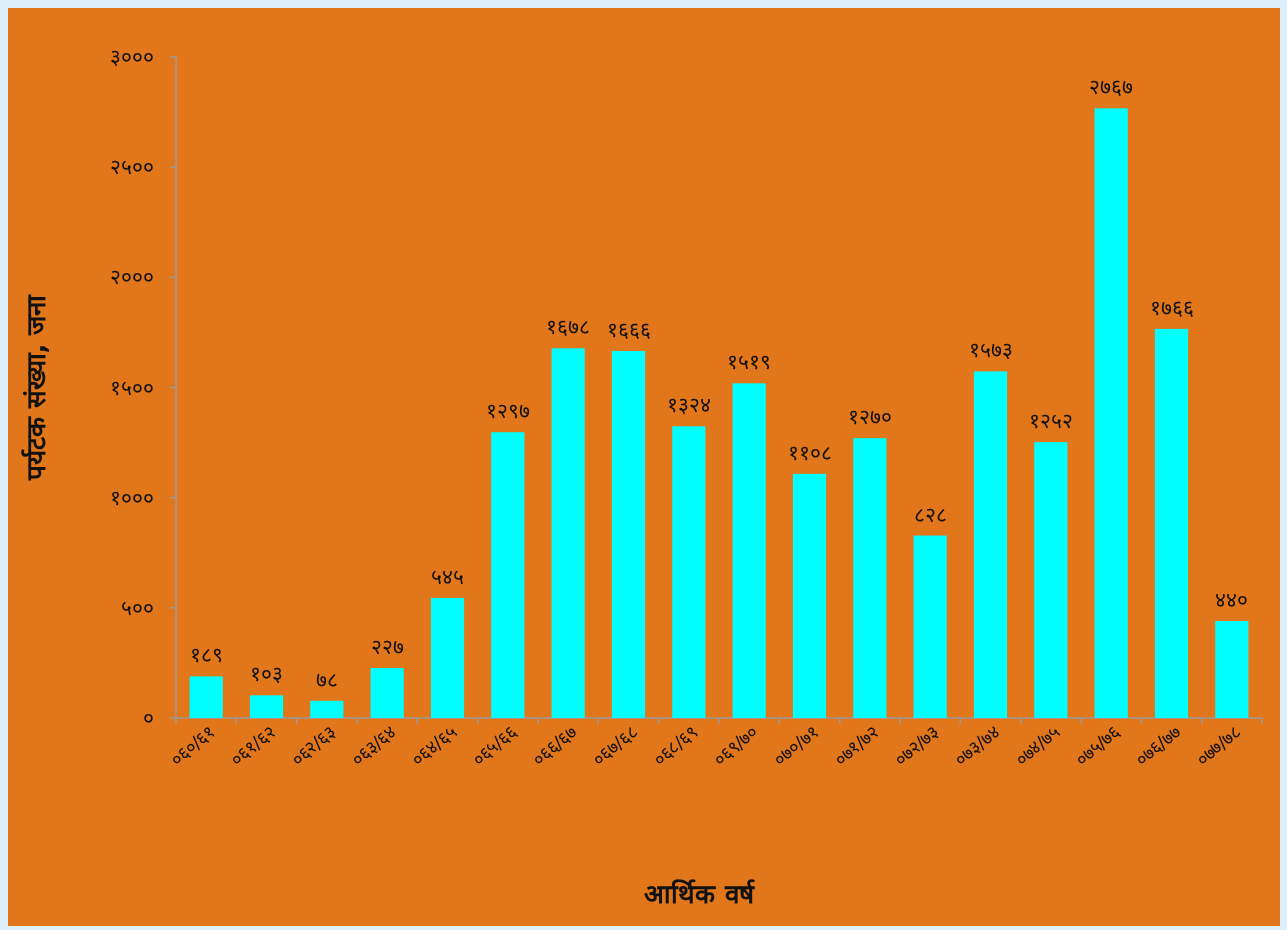  Describe the element at coordinates (1050, 421) in the screenshot. I see `data-label: १२५२` at that location.